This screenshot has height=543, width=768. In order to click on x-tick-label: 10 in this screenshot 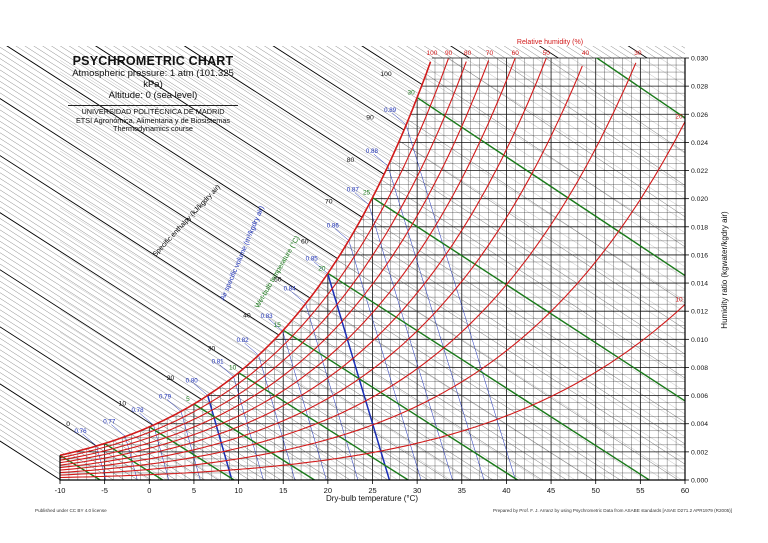, I will do `click(238, 490)`.